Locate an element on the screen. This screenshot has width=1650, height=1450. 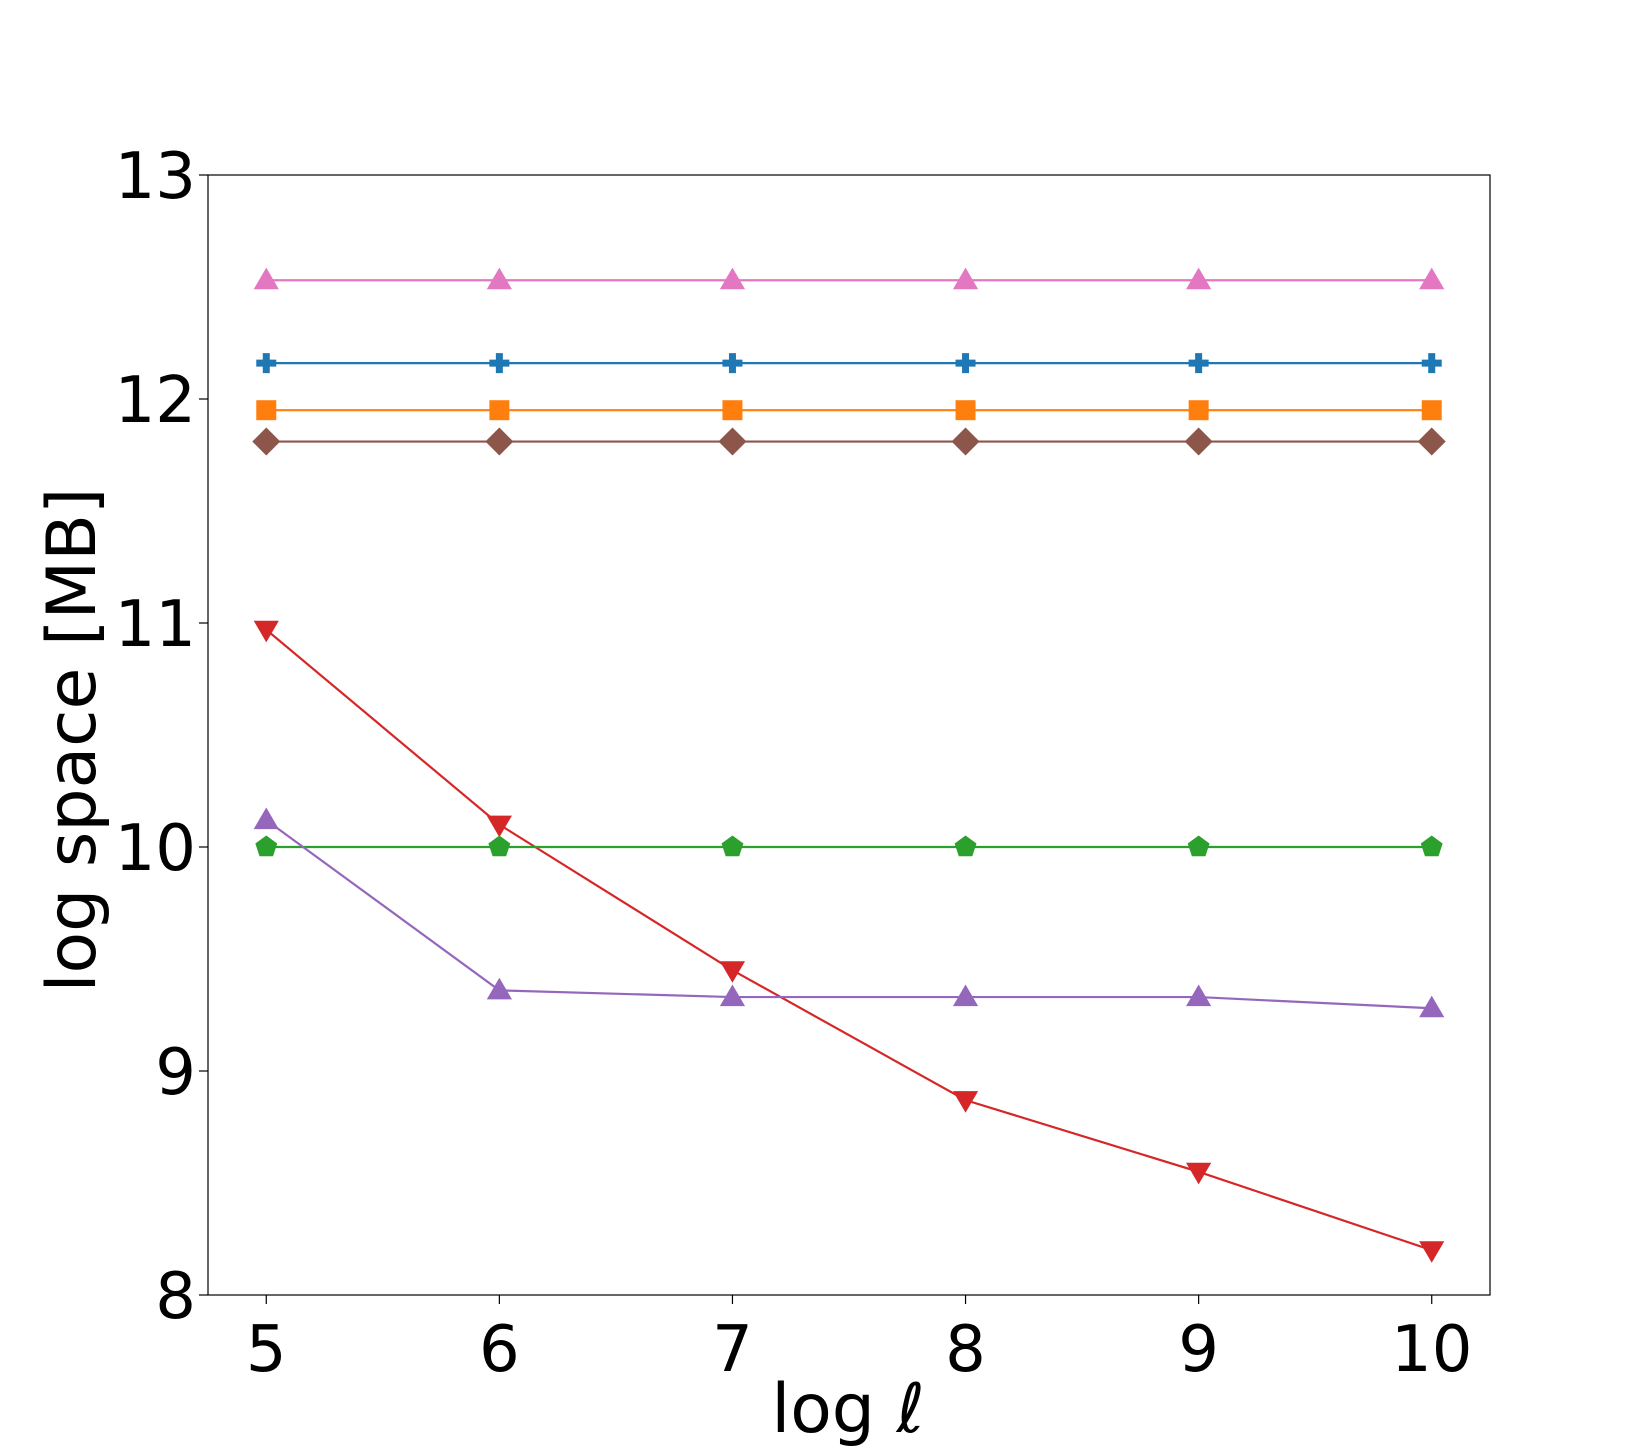
y-tick-label-10: 10 is located at coordinates (155, 849).